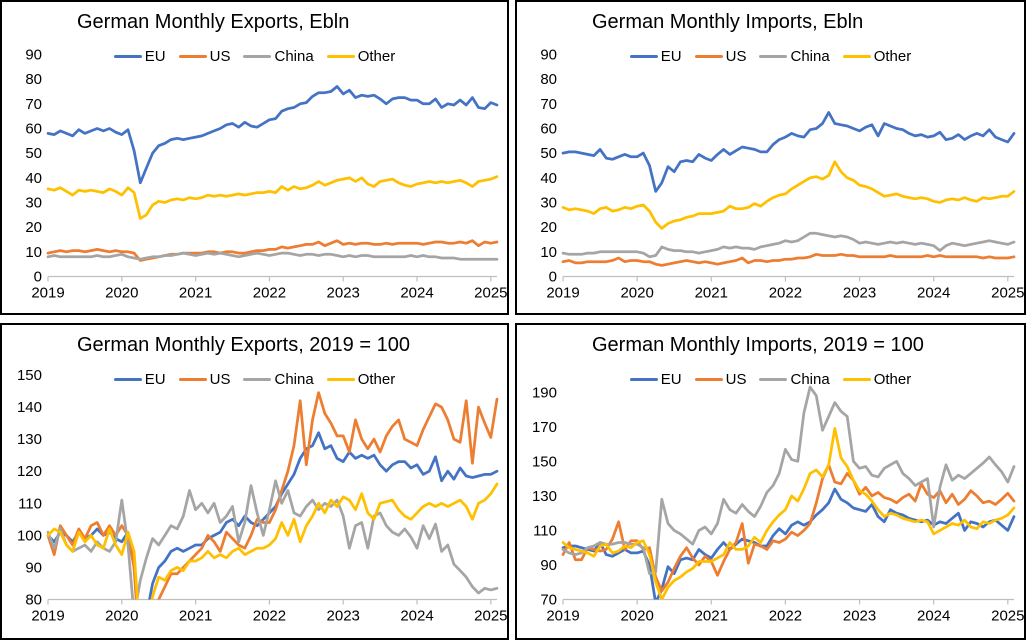 The height and width of the screenshot is (640, 1026). What do you see at coordinates (548, 252) in the screenshot?
I see `y-tick-label: 10` at bounding box center [548, 252].